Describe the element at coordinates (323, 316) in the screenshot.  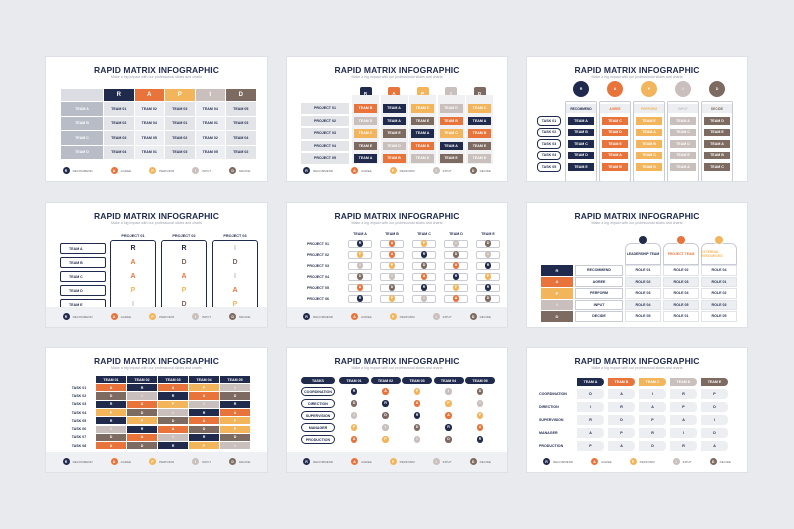
I see `legend-label: RECOMMEND` at that location.